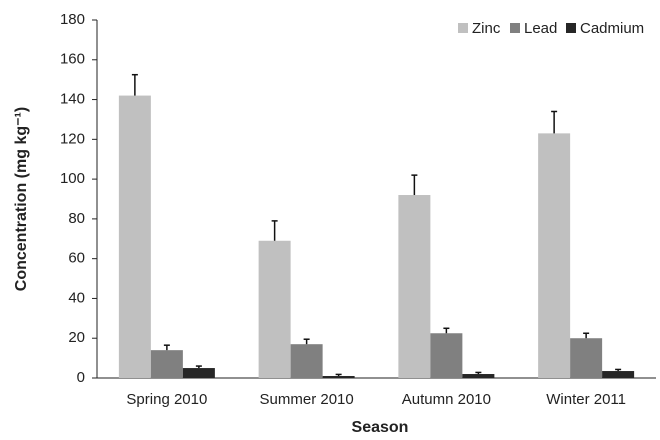 The width and height of the screenshot is (660, 440). What do you see at coordinates (486, 28) in the screenshot?
I see `legend-label: Zinc` at bounding box center [486, 28].